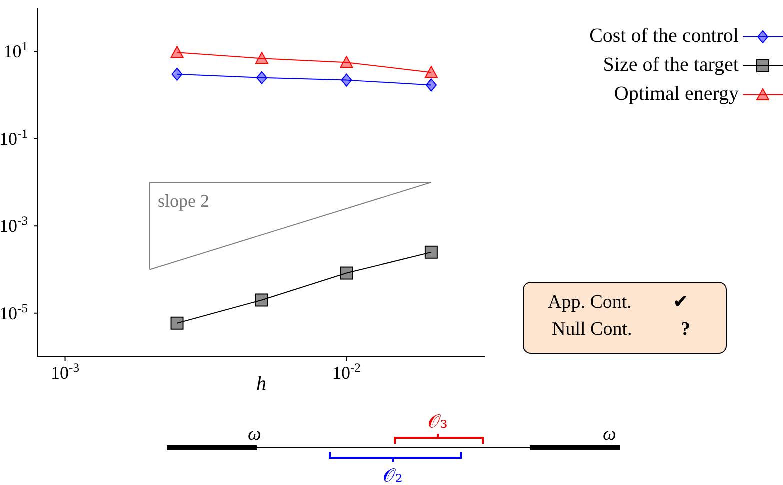 This screenshot has height=485, width=783. What do you see at coordinates (14, 312) in the screenshot?
I see `y-tick-label: 10$^{-5}$` at bounding box center [14, 312].